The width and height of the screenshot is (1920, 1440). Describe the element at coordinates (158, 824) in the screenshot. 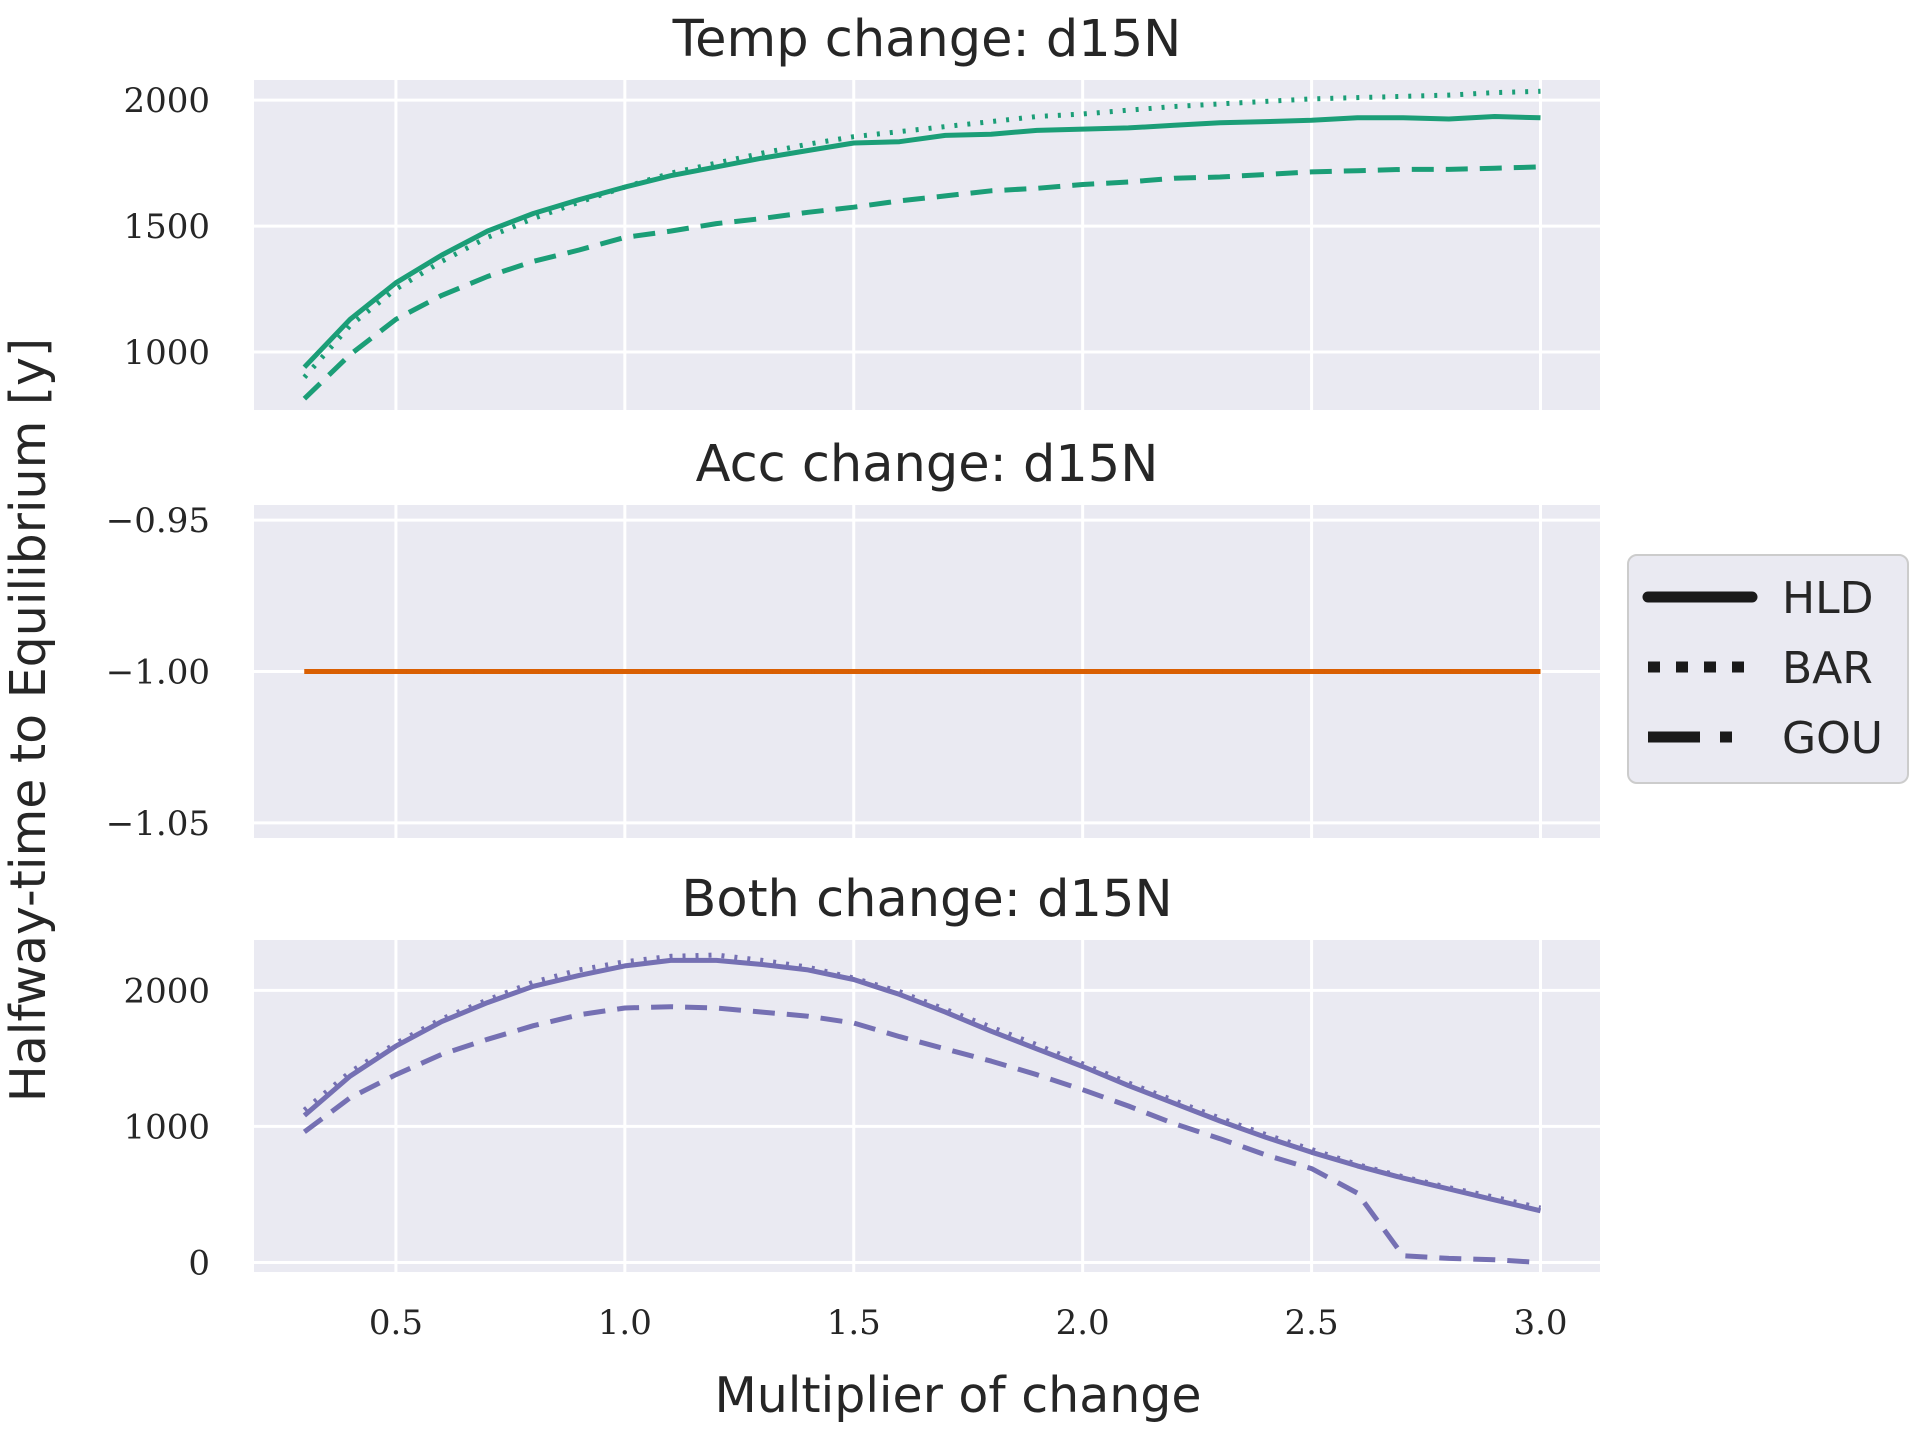

I see `y-tick-label: −1.05` at that location.